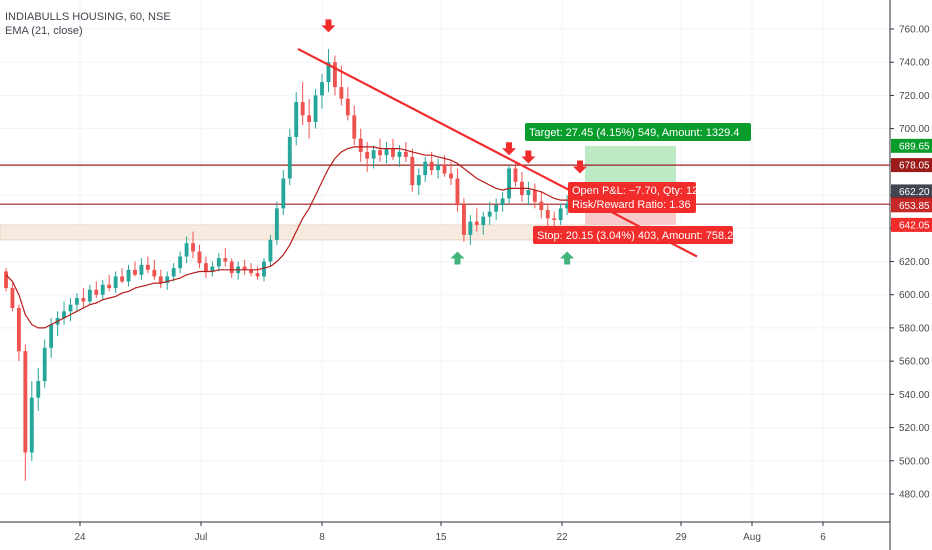  What do you see at coordinates (911, 275) in the screenshot?
I see `price-axis` at bounding box center [911, 275].